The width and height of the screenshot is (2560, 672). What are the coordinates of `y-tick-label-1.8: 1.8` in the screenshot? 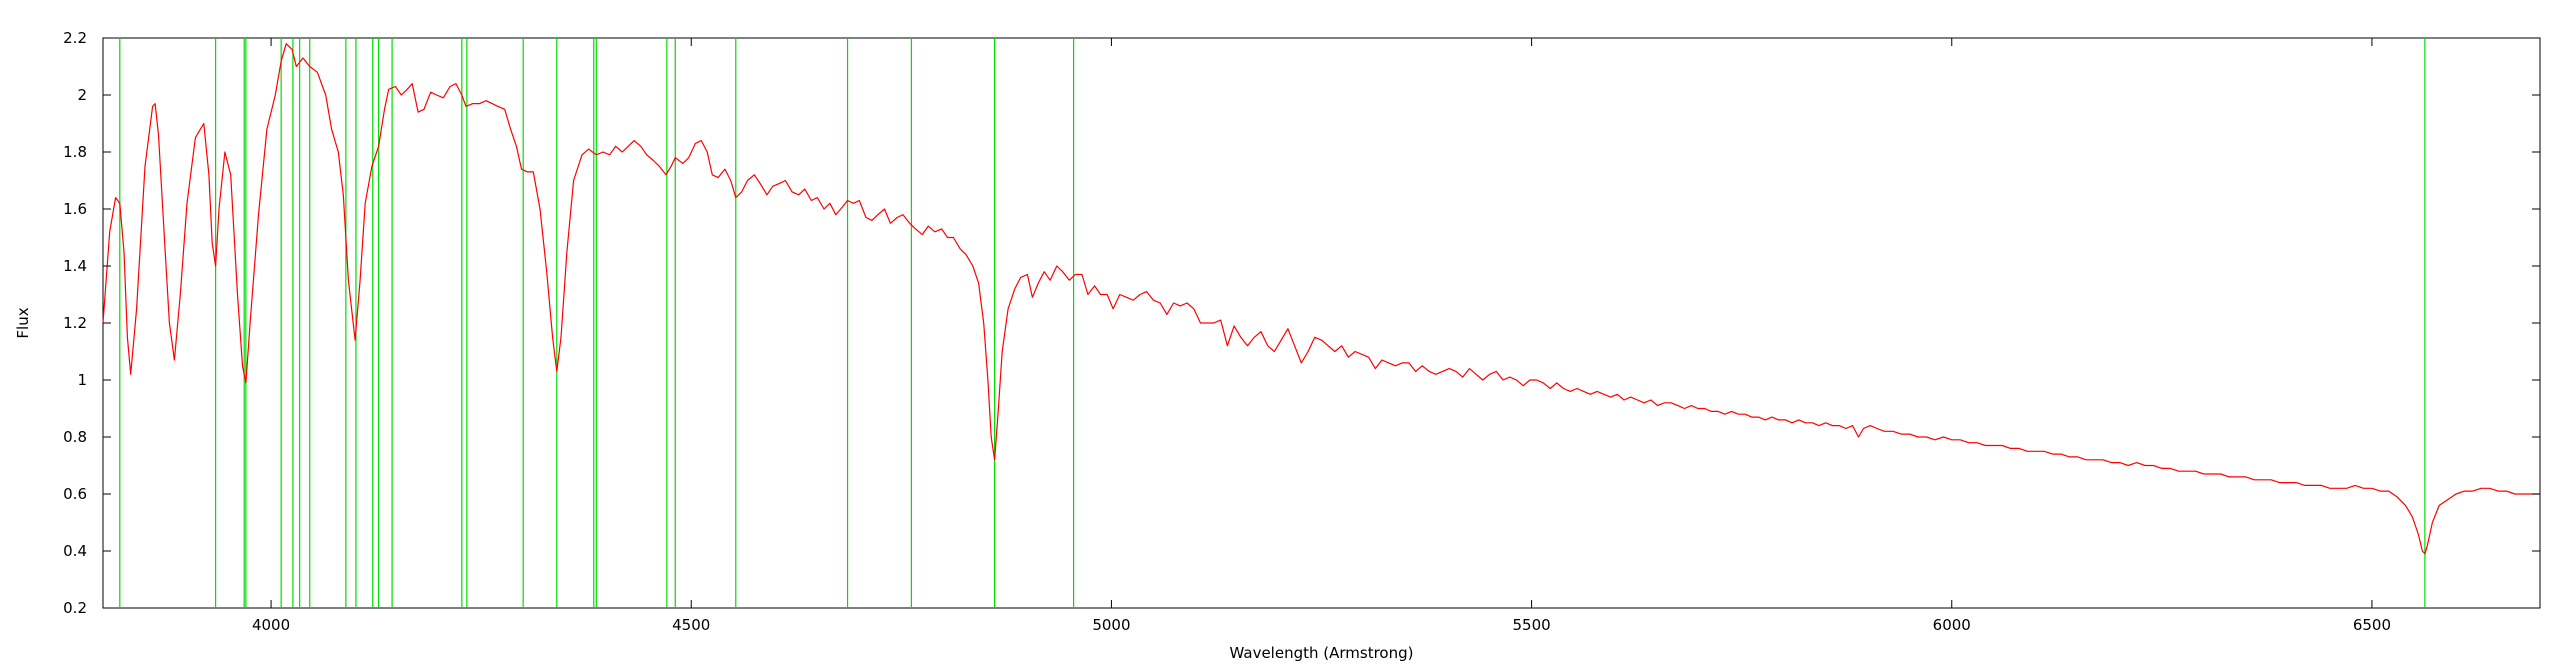 It's located at (75, 152).